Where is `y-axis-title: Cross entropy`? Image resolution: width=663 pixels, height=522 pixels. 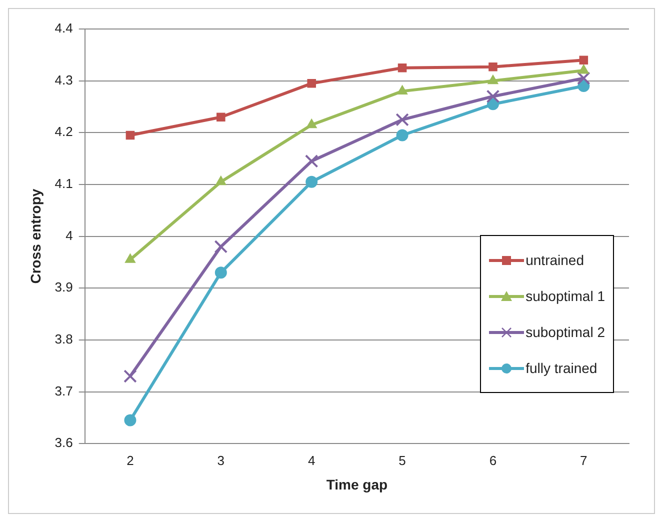 y-axis-title: Cross entropy is located at coordinates (35, 236).